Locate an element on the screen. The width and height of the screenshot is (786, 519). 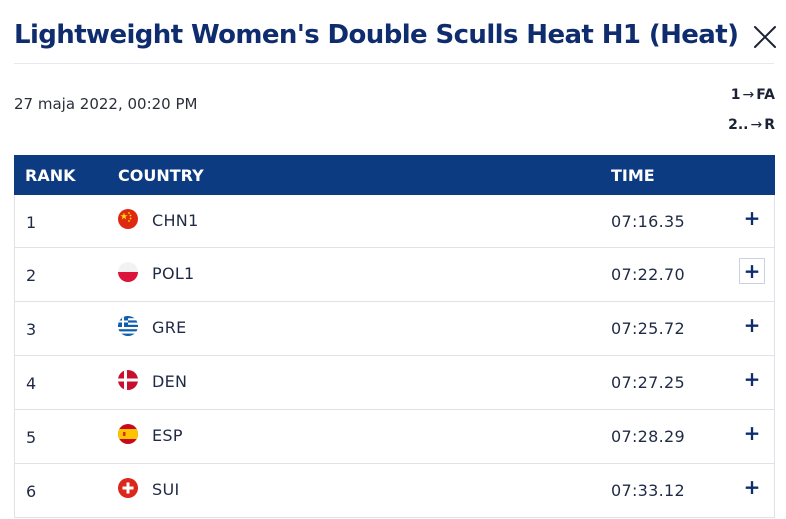
progression-item: 2.. → R is located at coordinates (751, 125).